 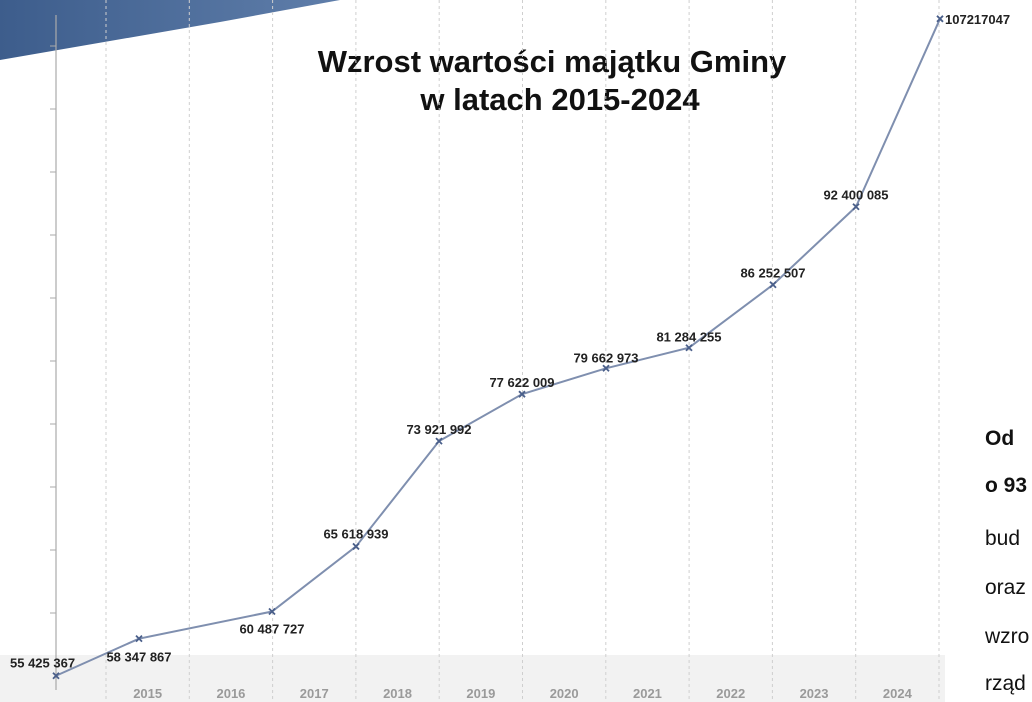 What do you see at coordinates (688, 337) in the screenshot?
I see `data-label: 81 284 255` at bounding box center [688, 337].